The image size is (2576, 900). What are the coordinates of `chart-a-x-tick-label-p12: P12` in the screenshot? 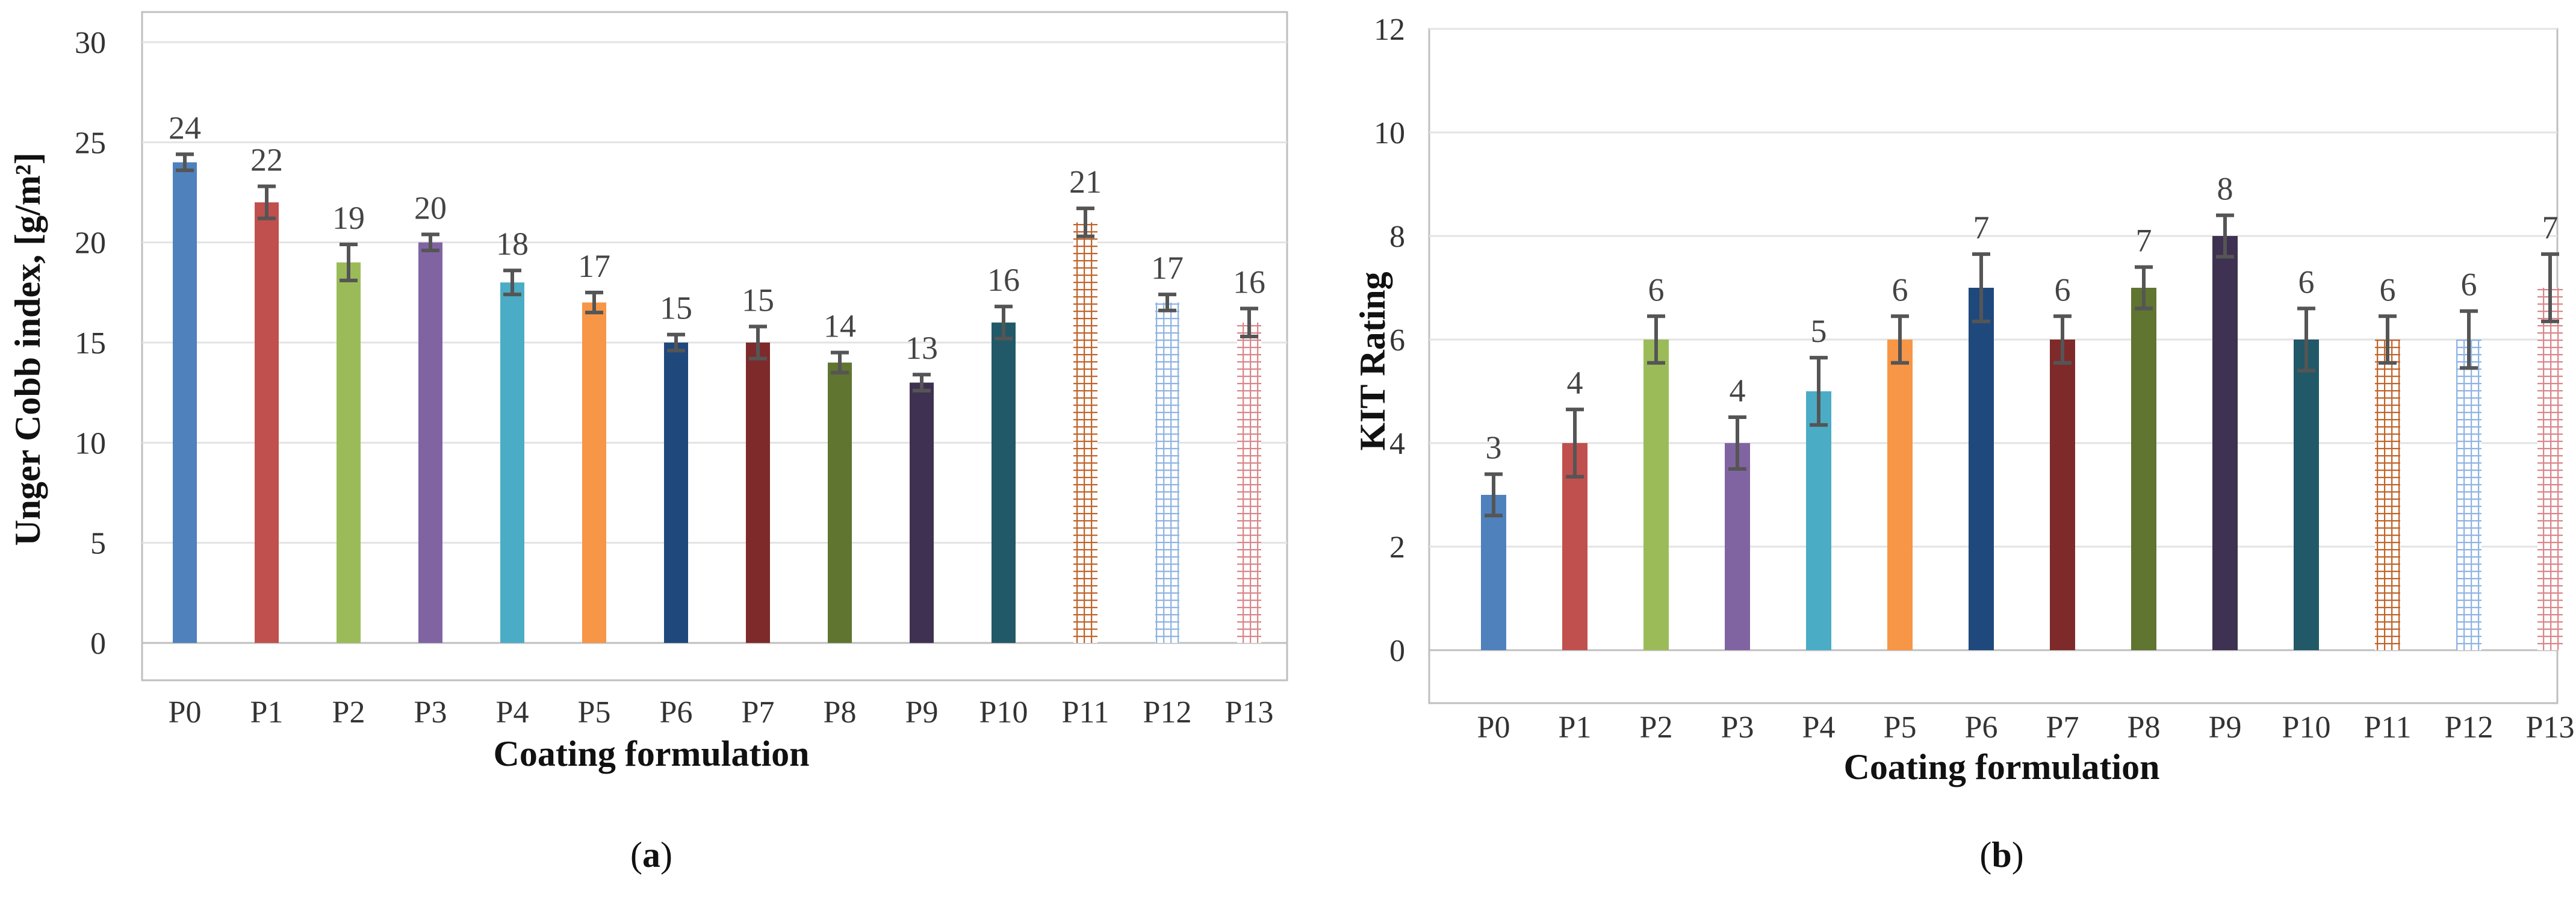 It's located at (1167, 713).